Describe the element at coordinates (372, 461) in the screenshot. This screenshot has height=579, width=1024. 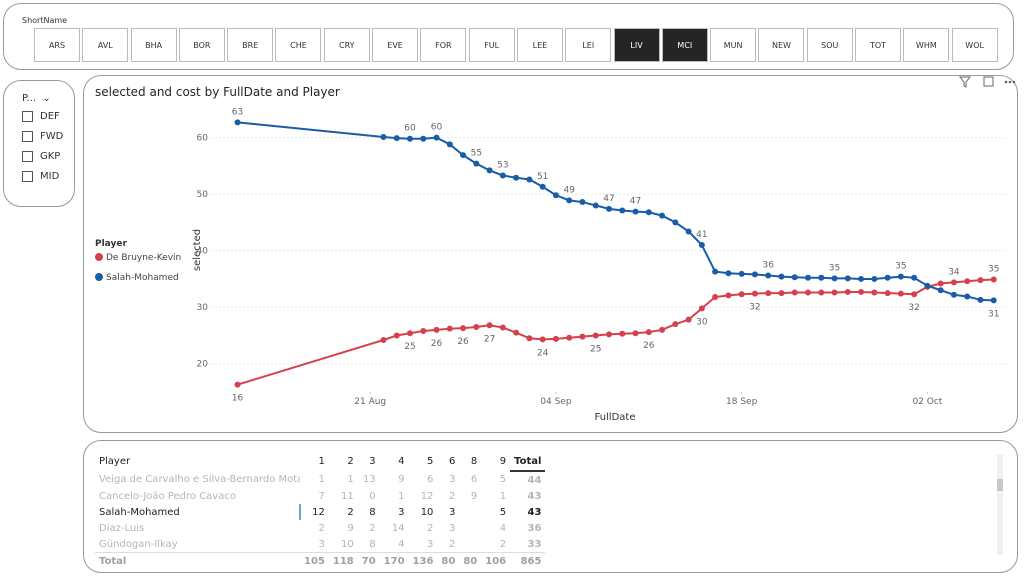
I see `column-header: 3` at that location.